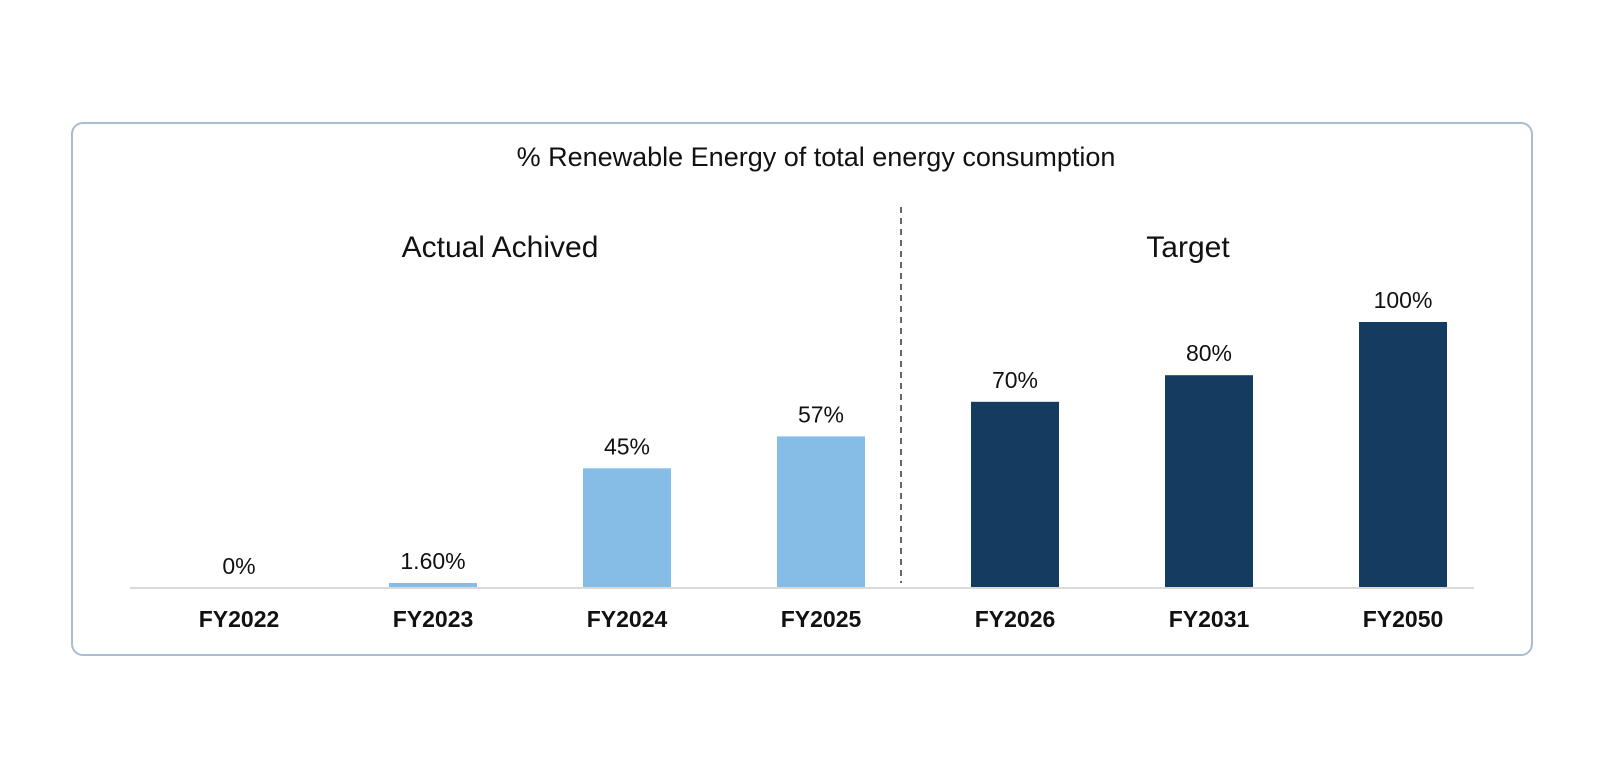 Image resolution: width=1604 pixels, height=783 pixels. What do you see at coordinates (500, 247) in the screenshot?
I see `group-label-actual: Actual Achived` at bounding box center [500, 247].